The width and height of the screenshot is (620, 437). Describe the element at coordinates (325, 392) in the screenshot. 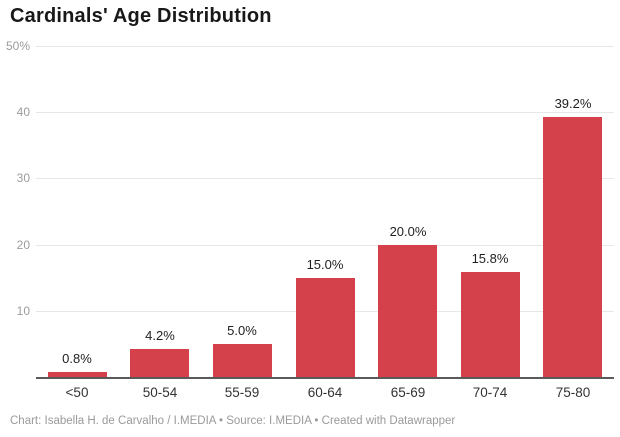

I see `x-axis-category-label: 60-64` at that location.